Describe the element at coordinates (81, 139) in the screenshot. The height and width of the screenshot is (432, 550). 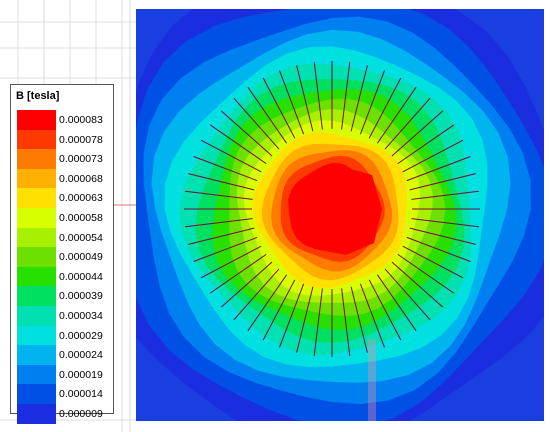
I see `legend-level-label: 0.000078` at that location.